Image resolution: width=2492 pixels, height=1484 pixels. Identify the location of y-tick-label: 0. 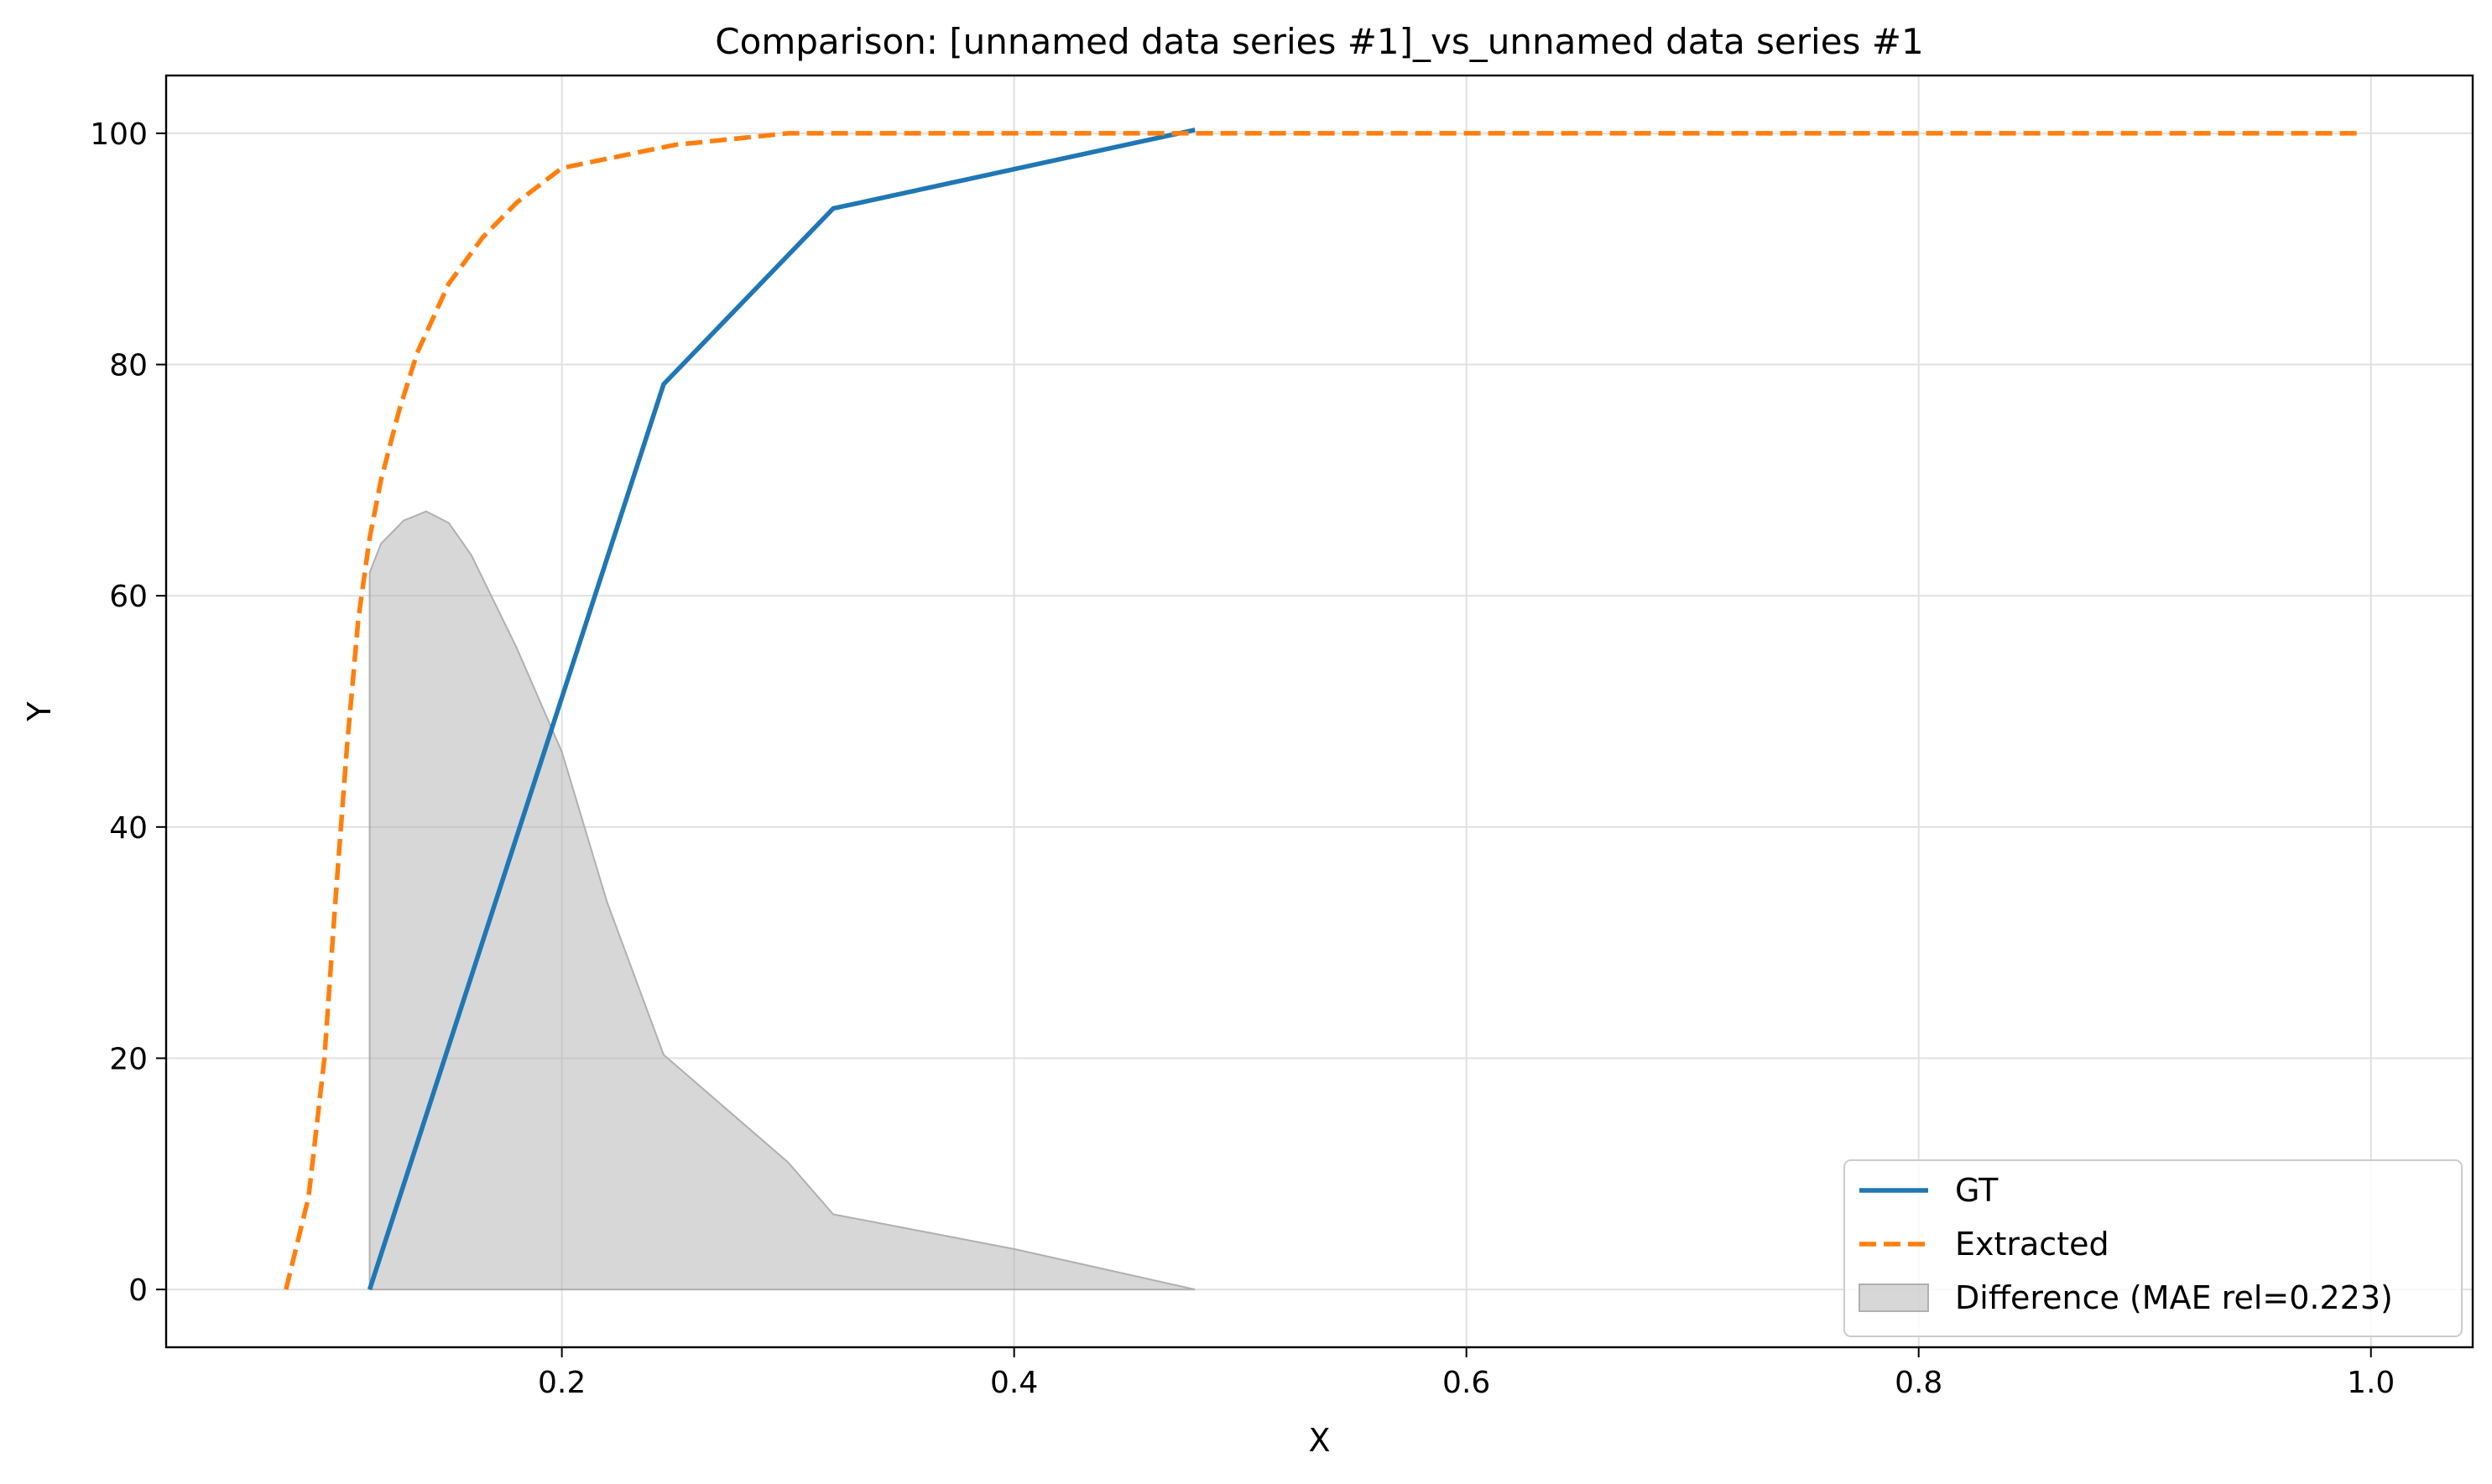
(138, 1290).